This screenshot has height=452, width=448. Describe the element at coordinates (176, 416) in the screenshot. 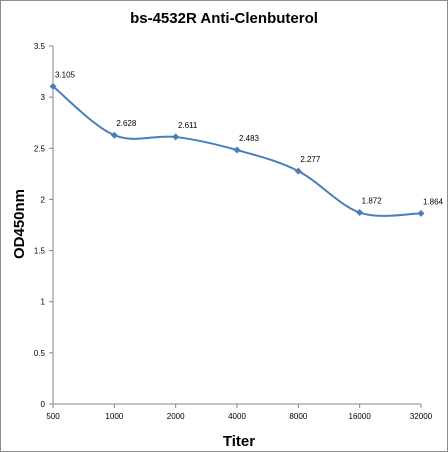

I see `x-tick-label: 2000` at that location.